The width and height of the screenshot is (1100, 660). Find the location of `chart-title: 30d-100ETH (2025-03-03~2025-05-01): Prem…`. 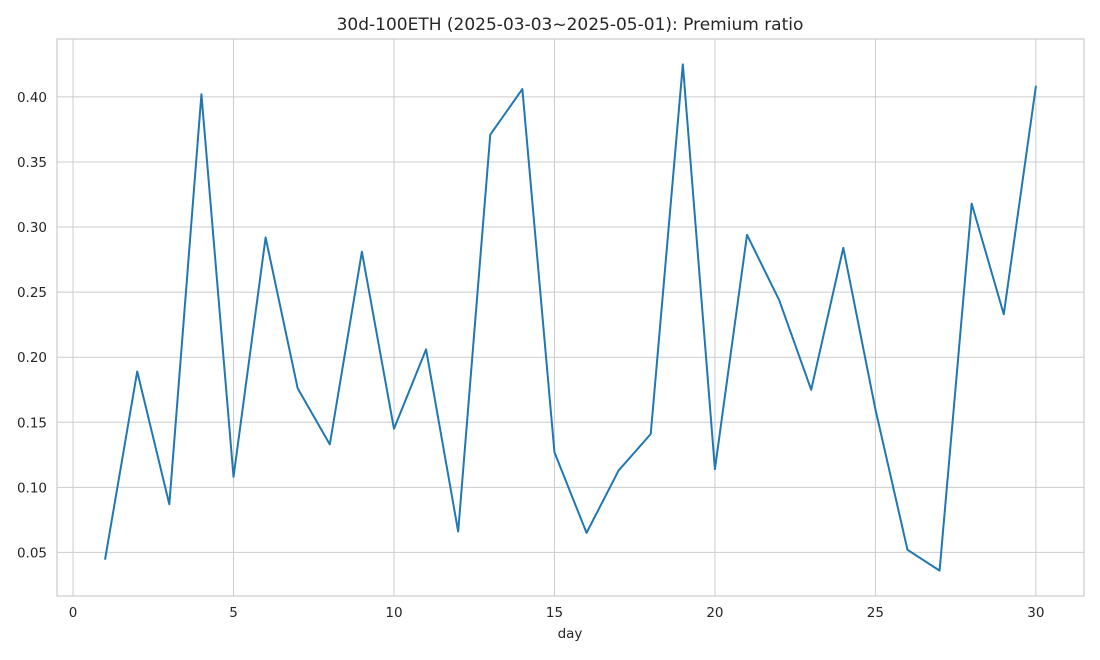

chart-title: 30d-100ETH (2025-03-03~2025-05-01): Prem… is located at coordinates (570, 25).